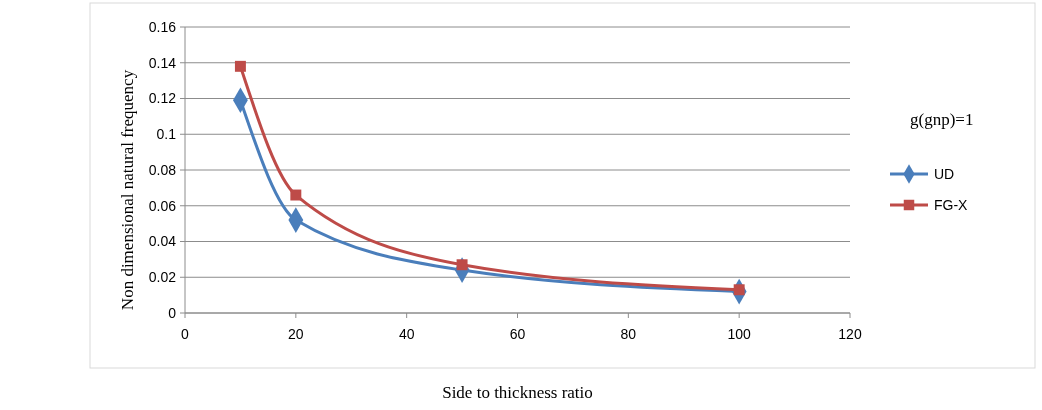 The width and height of the screenshot is (1042, 410). I want to click on x-axis-title: Side to thickness ratio, so click(517, 392).